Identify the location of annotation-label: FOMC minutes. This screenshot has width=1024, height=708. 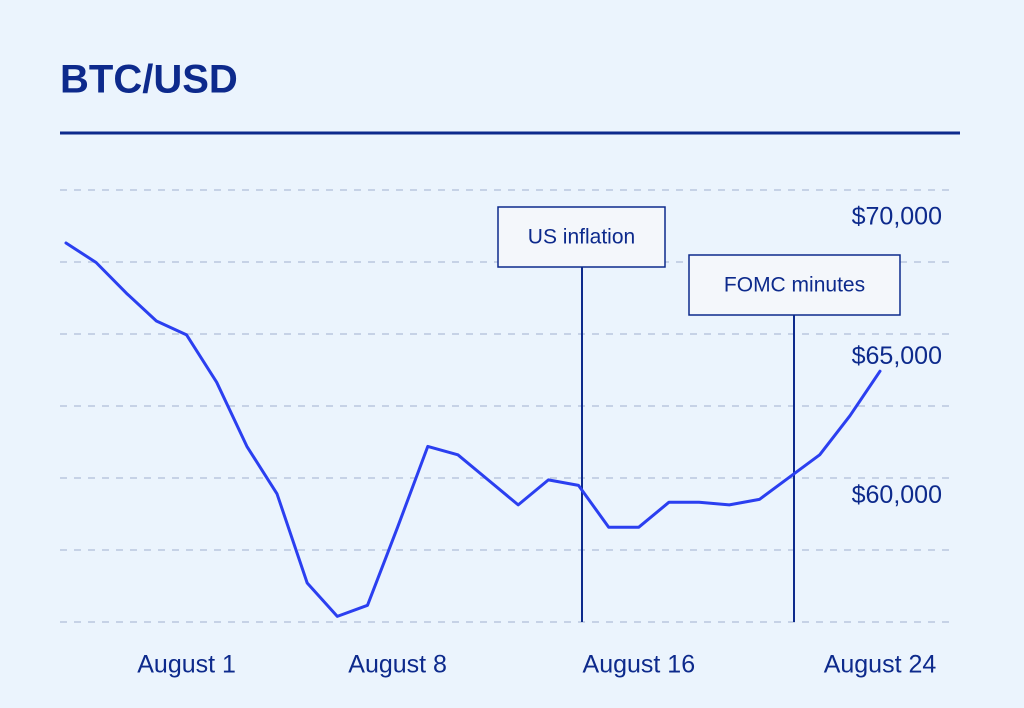
(794, 285).